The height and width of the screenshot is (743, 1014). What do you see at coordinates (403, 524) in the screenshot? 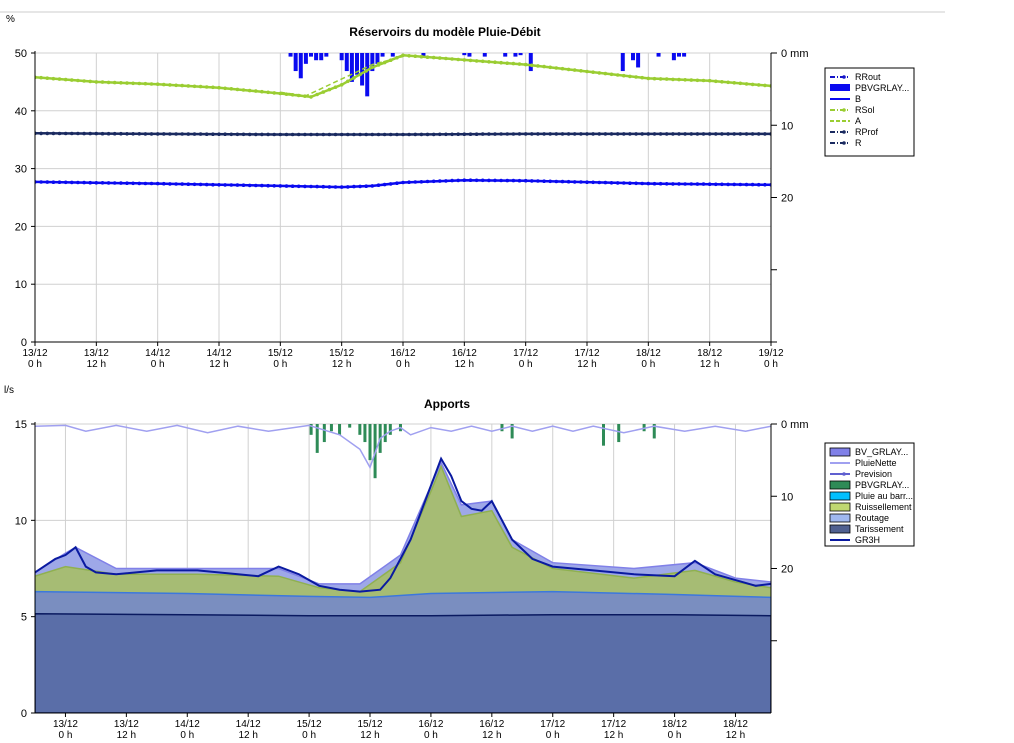
I see `line-gr3h` at bounding box center [403, 524].